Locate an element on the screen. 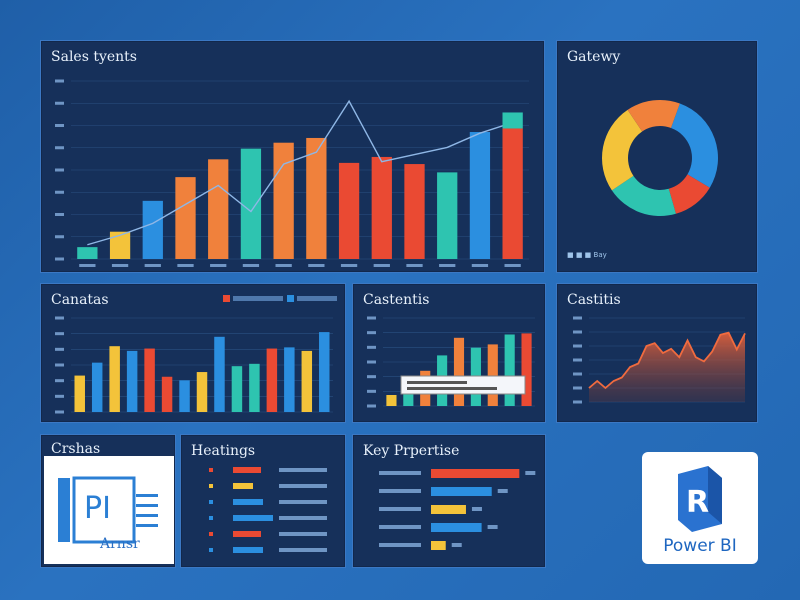  panel-title: Castitis is located at coordinates (594, 300).